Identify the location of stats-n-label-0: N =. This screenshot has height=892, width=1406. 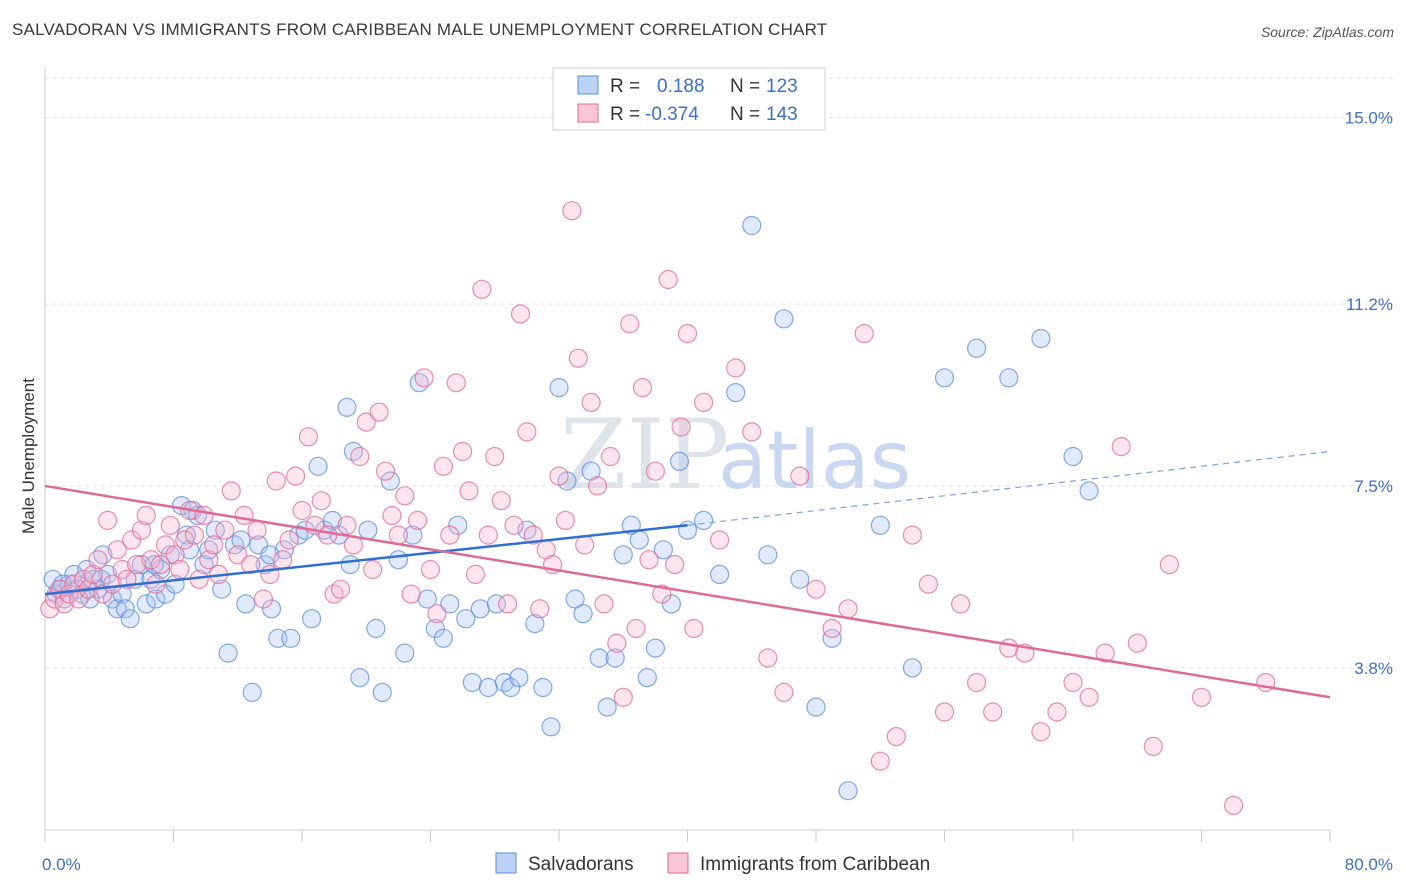
(745, 86).